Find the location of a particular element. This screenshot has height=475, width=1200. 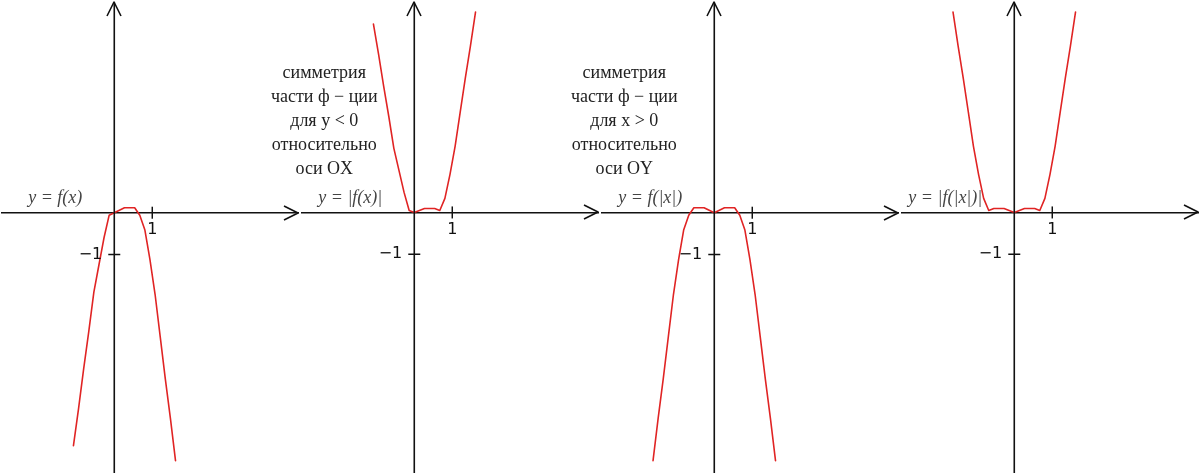

series-label: y = f(x) is located at coordinates (54, 198).